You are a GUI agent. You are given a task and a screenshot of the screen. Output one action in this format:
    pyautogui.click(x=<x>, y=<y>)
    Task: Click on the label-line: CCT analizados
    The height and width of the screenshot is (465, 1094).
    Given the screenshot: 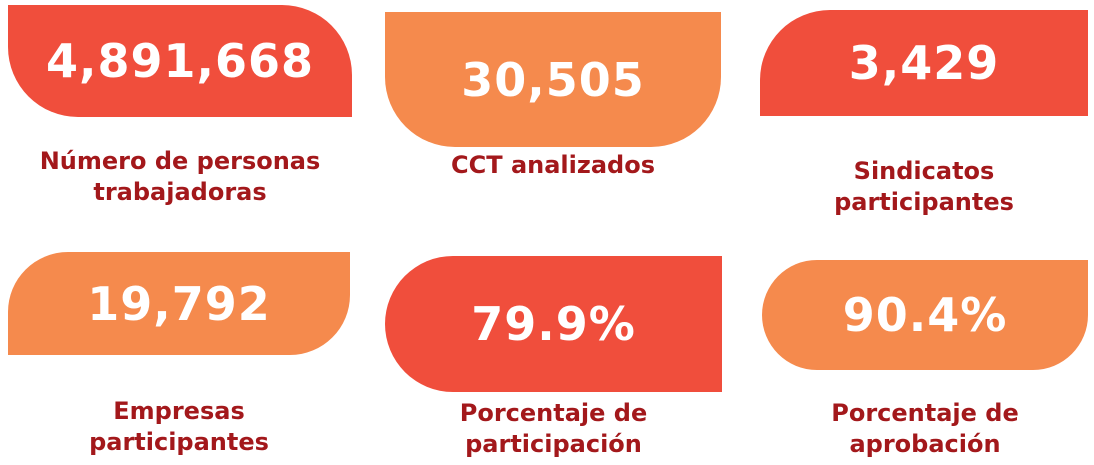 What is the action you would take?
    pyautogui.click(x=553, y=165)
    